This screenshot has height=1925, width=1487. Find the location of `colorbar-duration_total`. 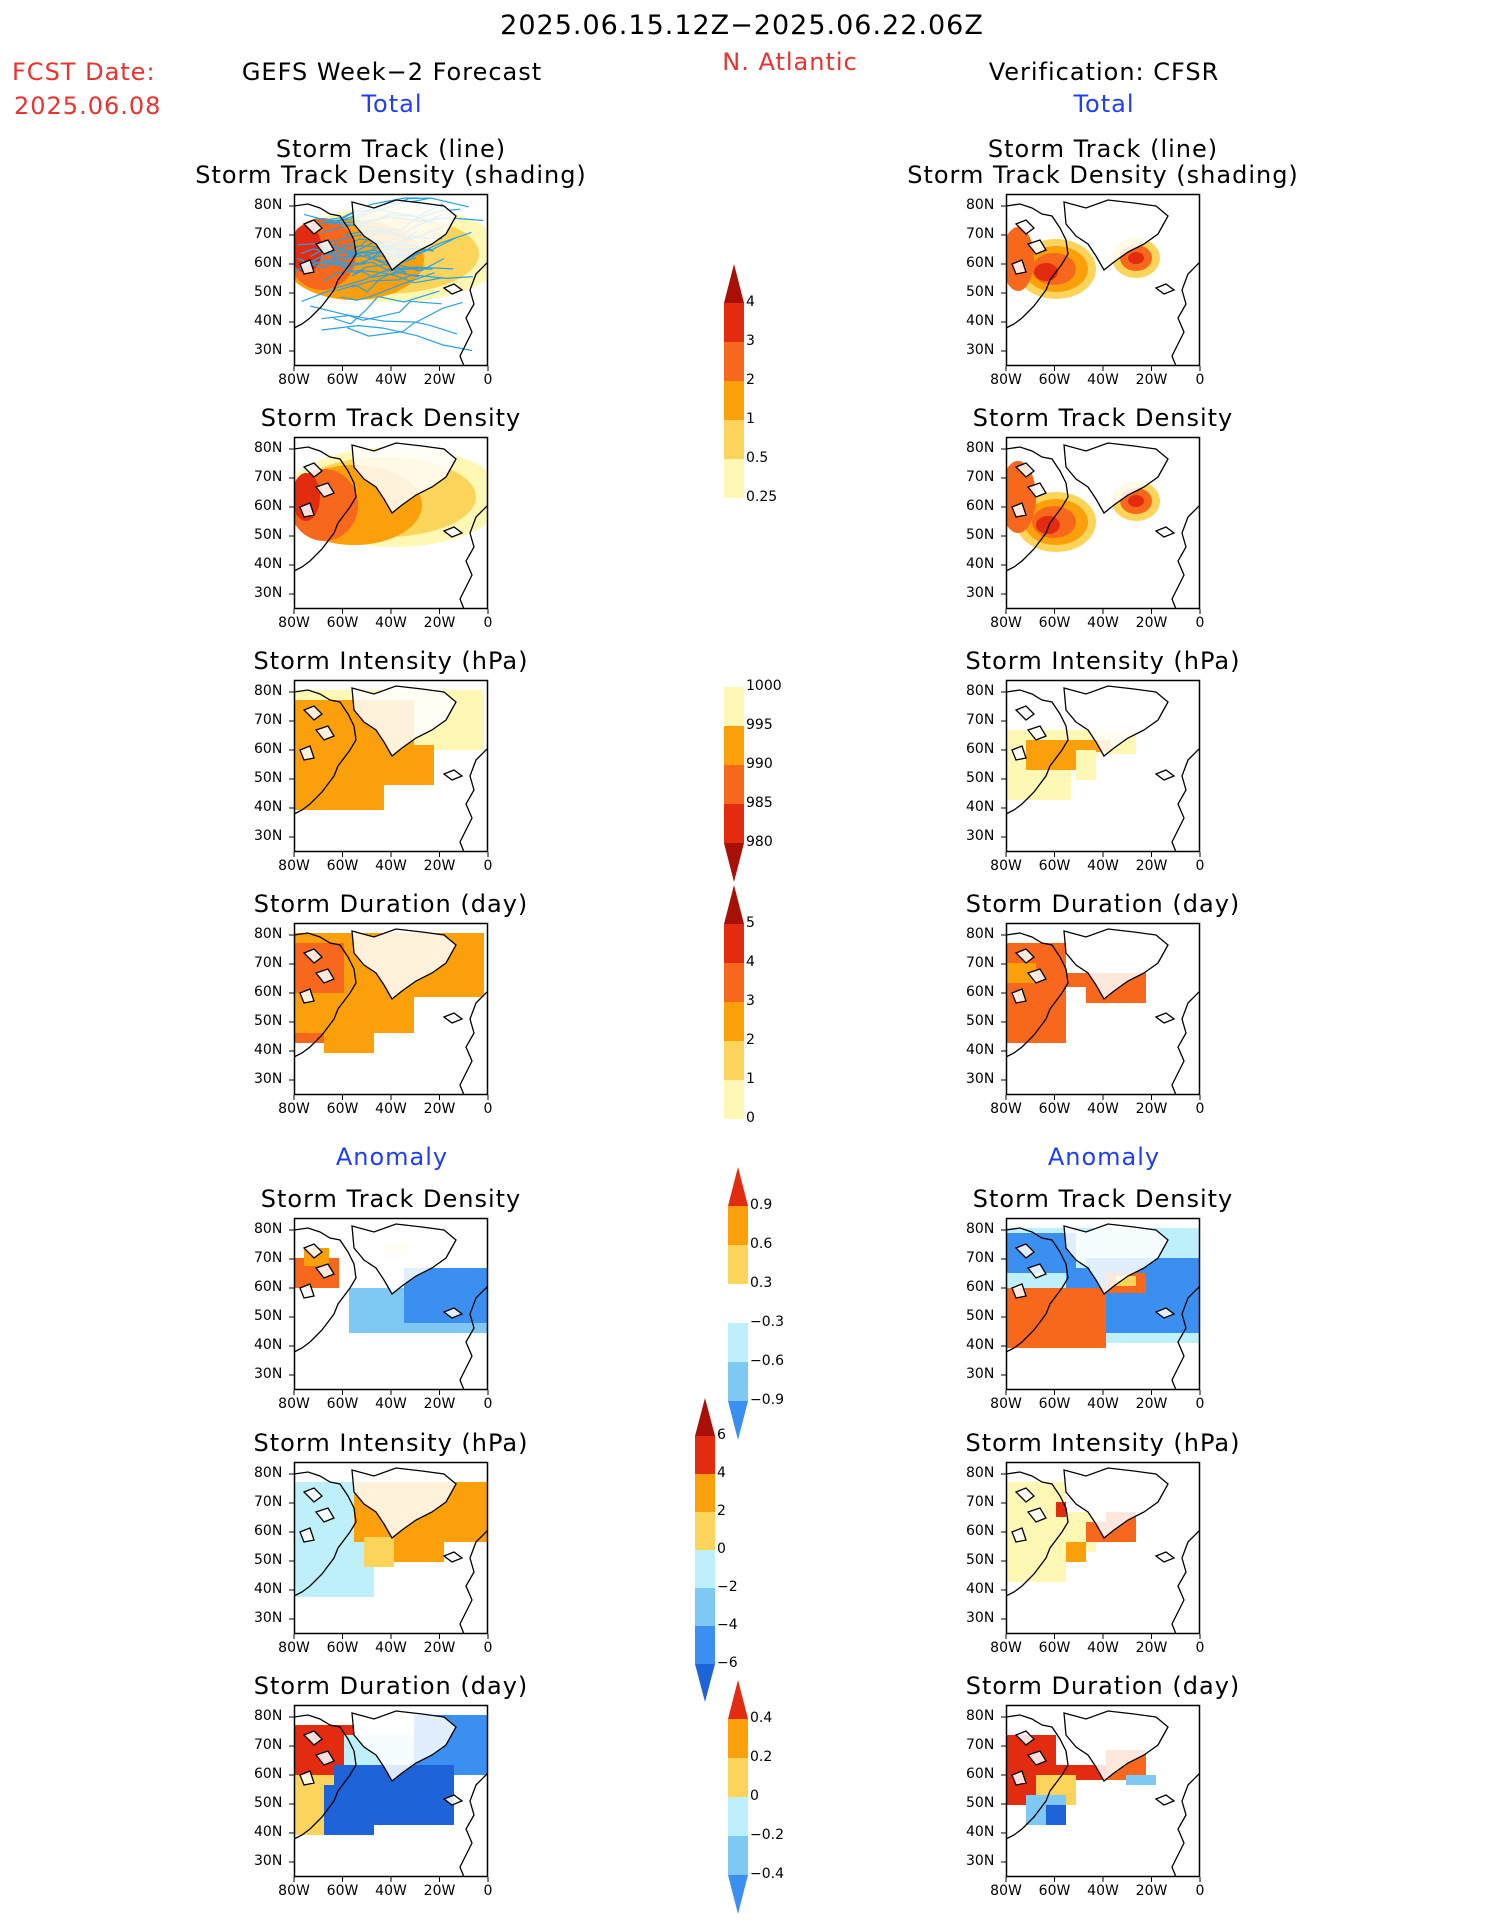

colorbar-duration_total is located at coordinates (734, 1021).